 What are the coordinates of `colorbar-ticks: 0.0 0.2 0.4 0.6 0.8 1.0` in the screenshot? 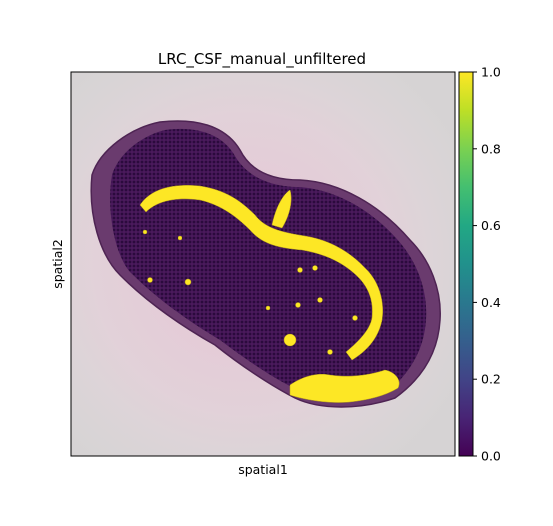 It's located at (487, 264).